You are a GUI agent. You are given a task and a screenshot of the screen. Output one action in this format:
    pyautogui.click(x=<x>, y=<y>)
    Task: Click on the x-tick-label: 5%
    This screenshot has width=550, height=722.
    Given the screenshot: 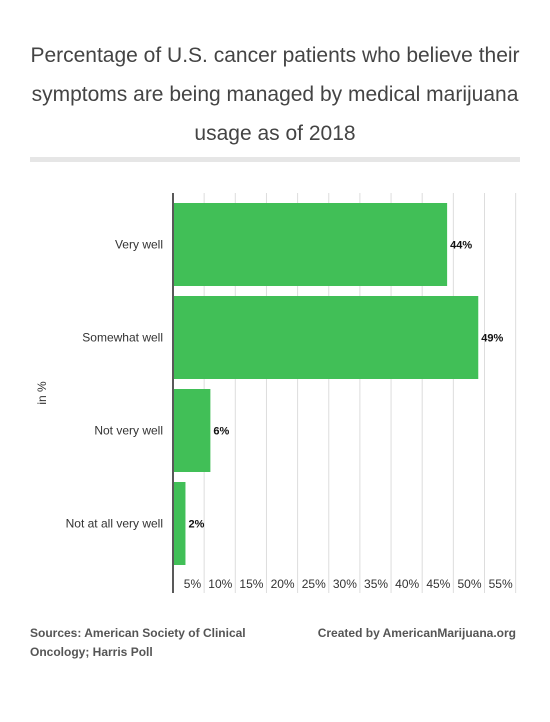 What is the action you would take?
    pyautogui.click(x=193, y=584)
    